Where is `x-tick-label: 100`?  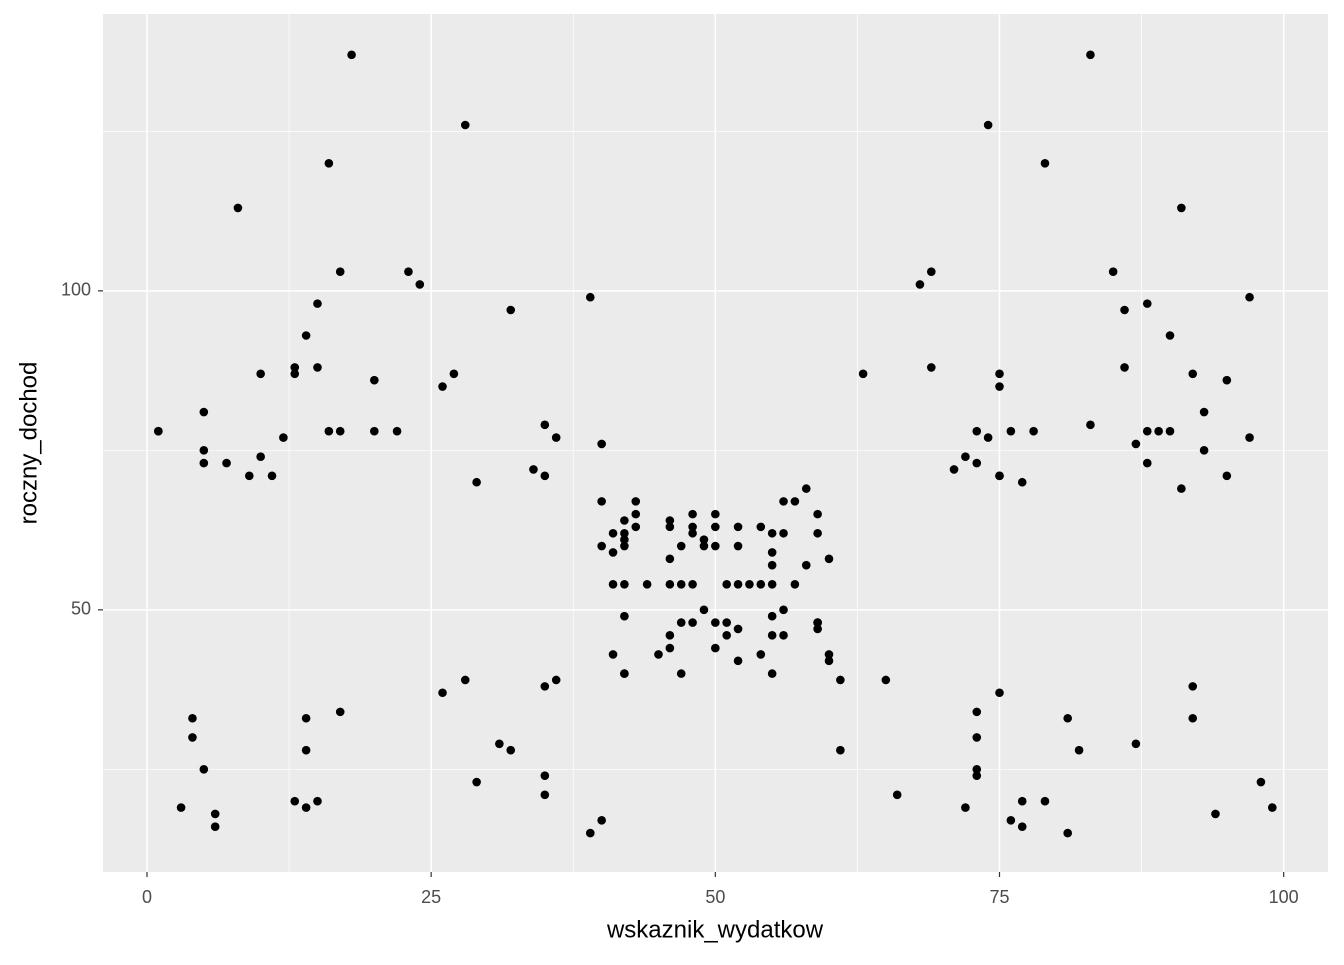
x-tick-label: 100 is located at coordinates (1284, 897).